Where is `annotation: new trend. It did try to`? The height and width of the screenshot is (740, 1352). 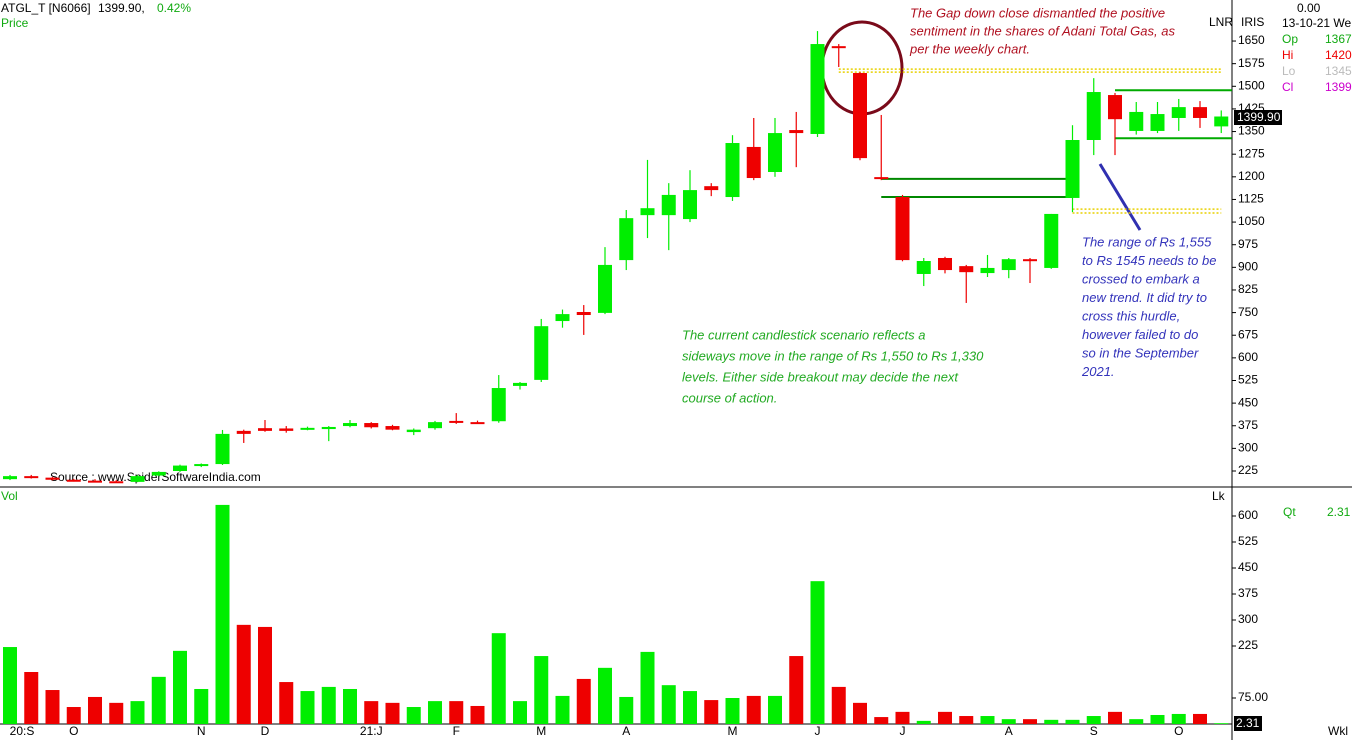 annotation: new trend. It did try to is located at coordinates (1144, 297).